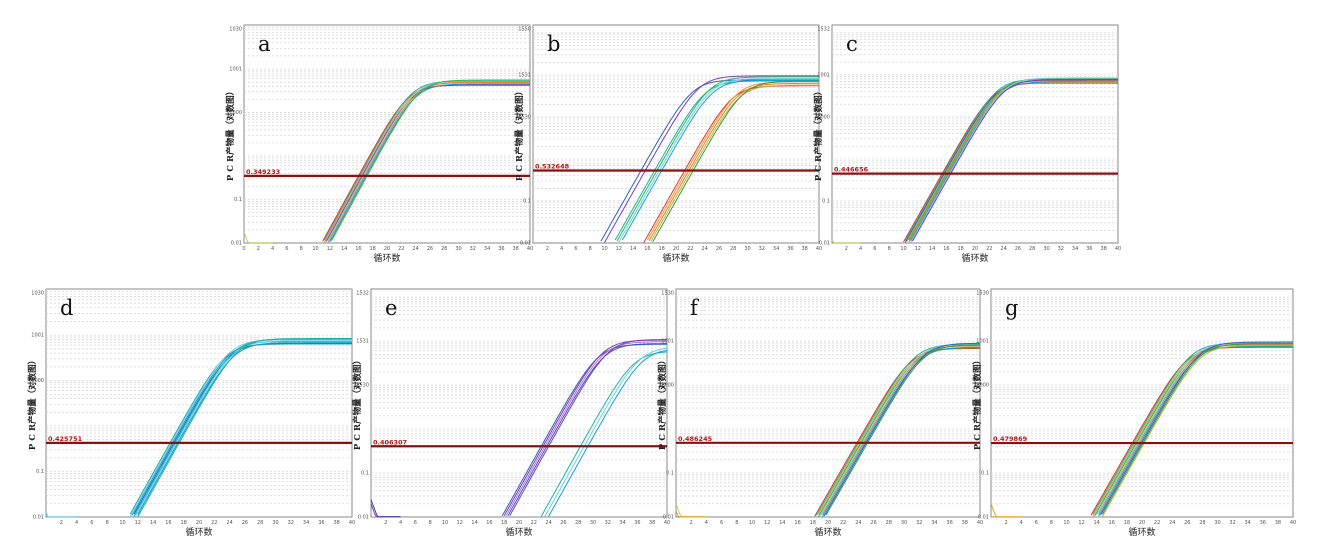  What do you see at coordinates (315, 249) in the screenshot?
I see `x-tick-label: 10` at bounding box center [315, 249].